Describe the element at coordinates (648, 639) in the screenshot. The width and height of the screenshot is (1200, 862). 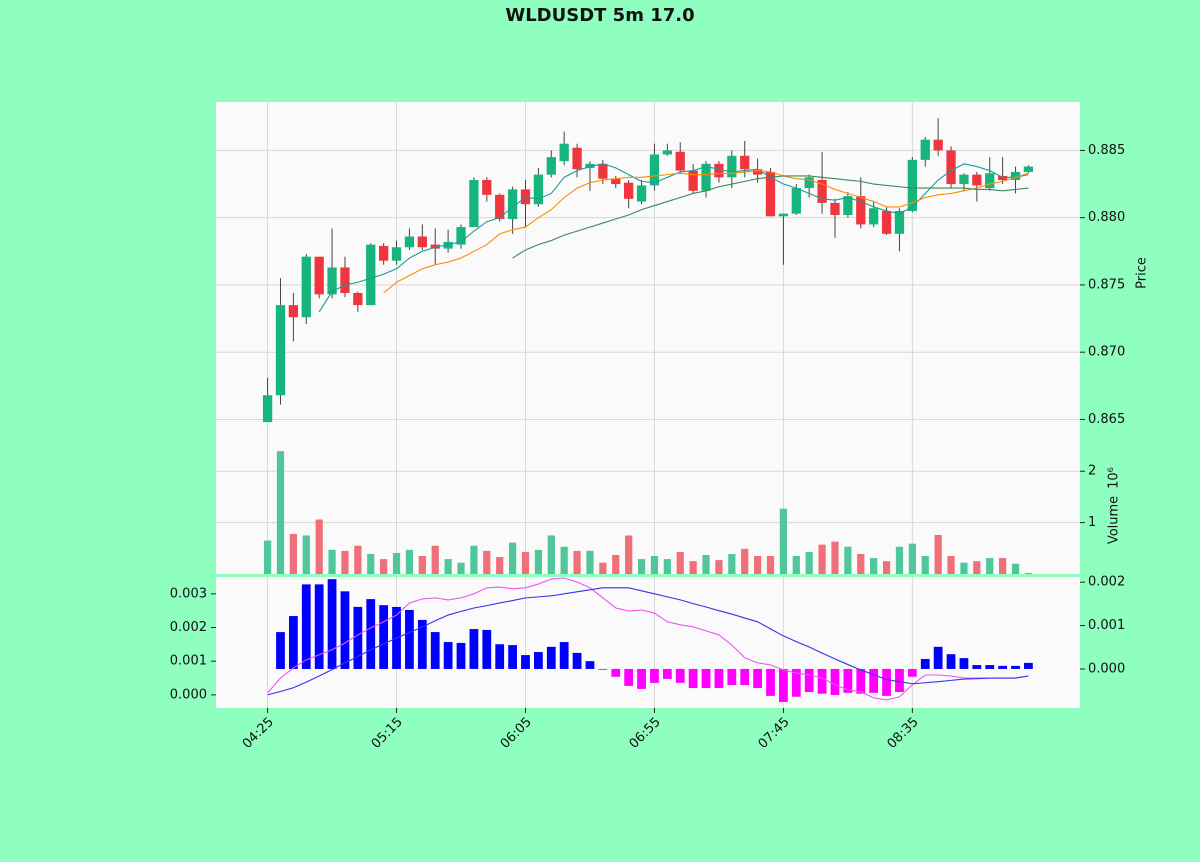
I see `line` at that location.